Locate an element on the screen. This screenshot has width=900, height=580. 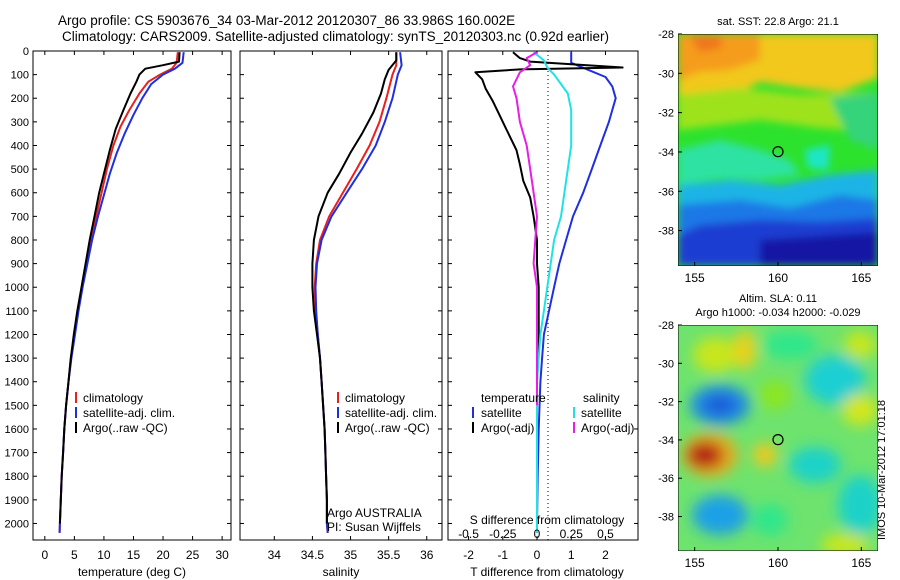
sst-map-axes: 155 160 165 -28 -30 -32 -34 -36 -38 is located at coordinates (765, 157).